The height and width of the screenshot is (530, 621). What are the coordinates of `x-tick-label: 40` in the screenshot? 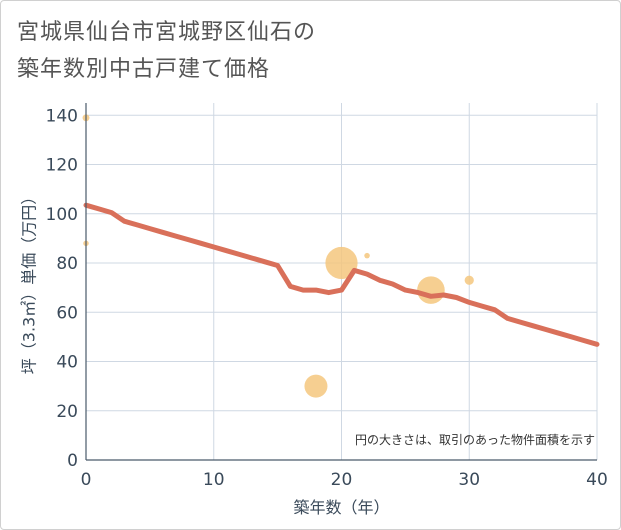 It's located at (597, 480).